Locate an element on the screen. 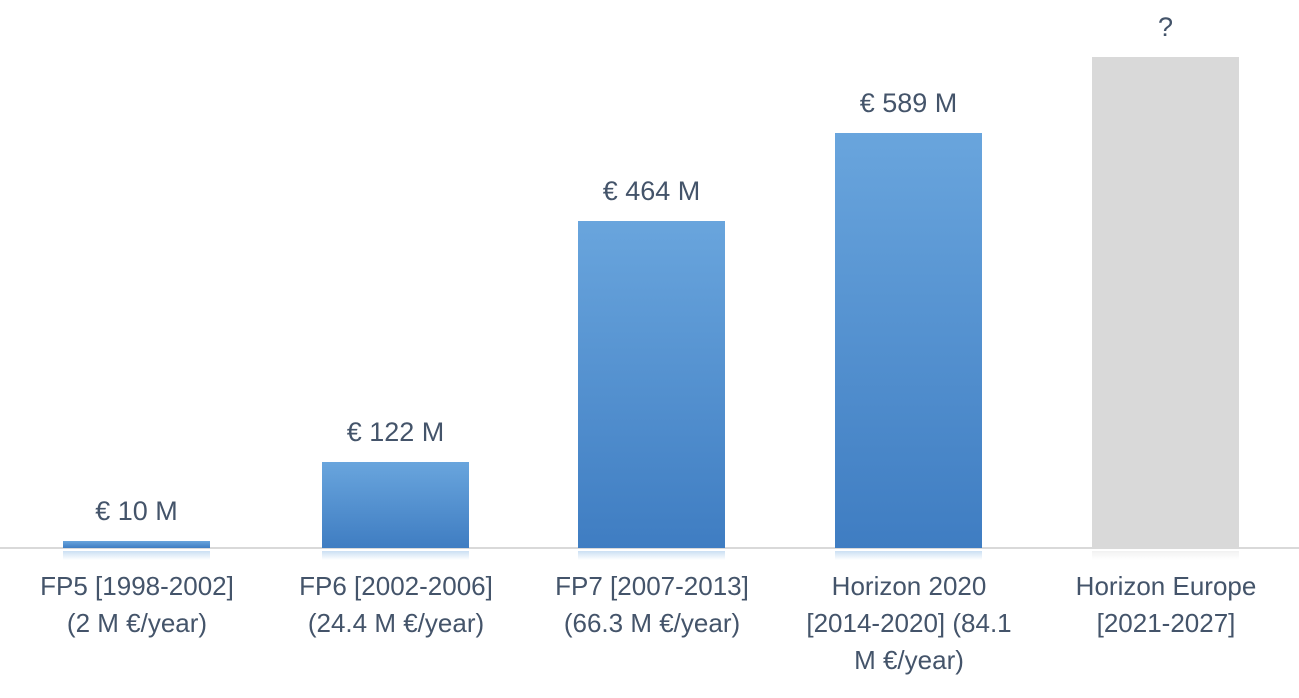 The image size is (1299, 698). bar-fp6: € 122 M is located at coordinates (395, 488).